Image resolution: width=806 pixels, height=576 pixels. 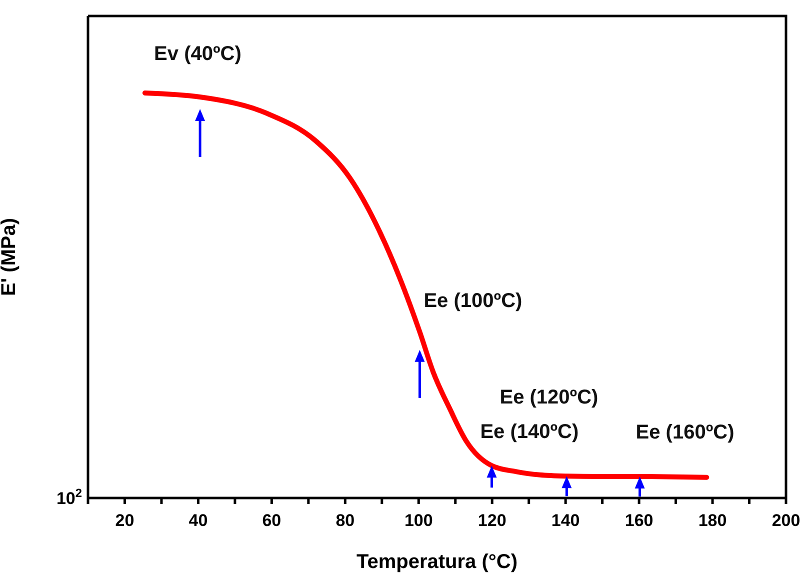 What do you see at coordinates (272, 520) in the screenshot?
I see `x-tick-label: 60` at bounding box center [272, 520].